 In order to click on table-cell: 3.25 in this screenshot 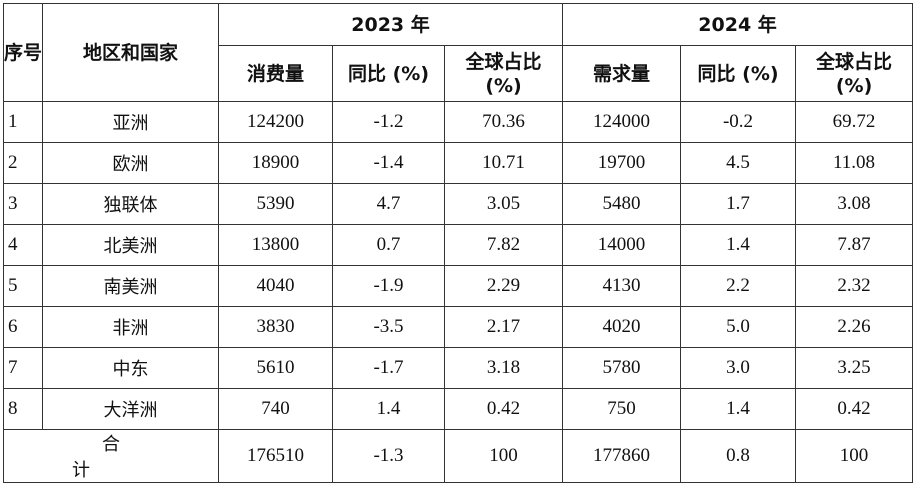, I will do `click(854, 368)`.